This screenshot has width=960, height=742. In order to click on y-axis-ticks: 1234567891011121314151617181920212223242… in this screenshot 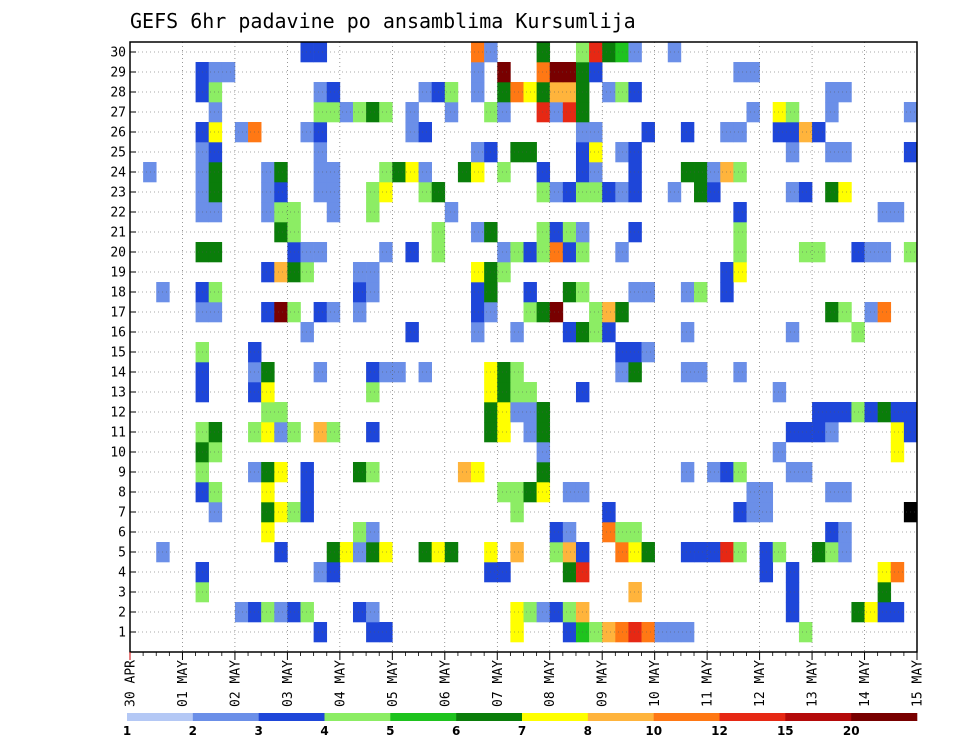, I will do `click(123, 343)`.